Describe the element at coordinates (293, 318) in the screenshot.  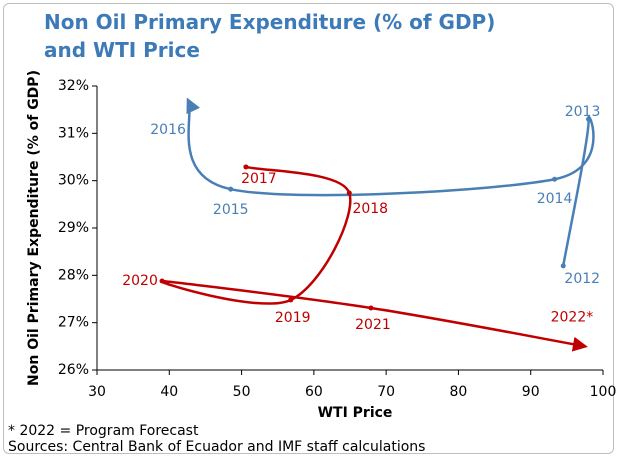
I see `point-label: 2019` at that location.